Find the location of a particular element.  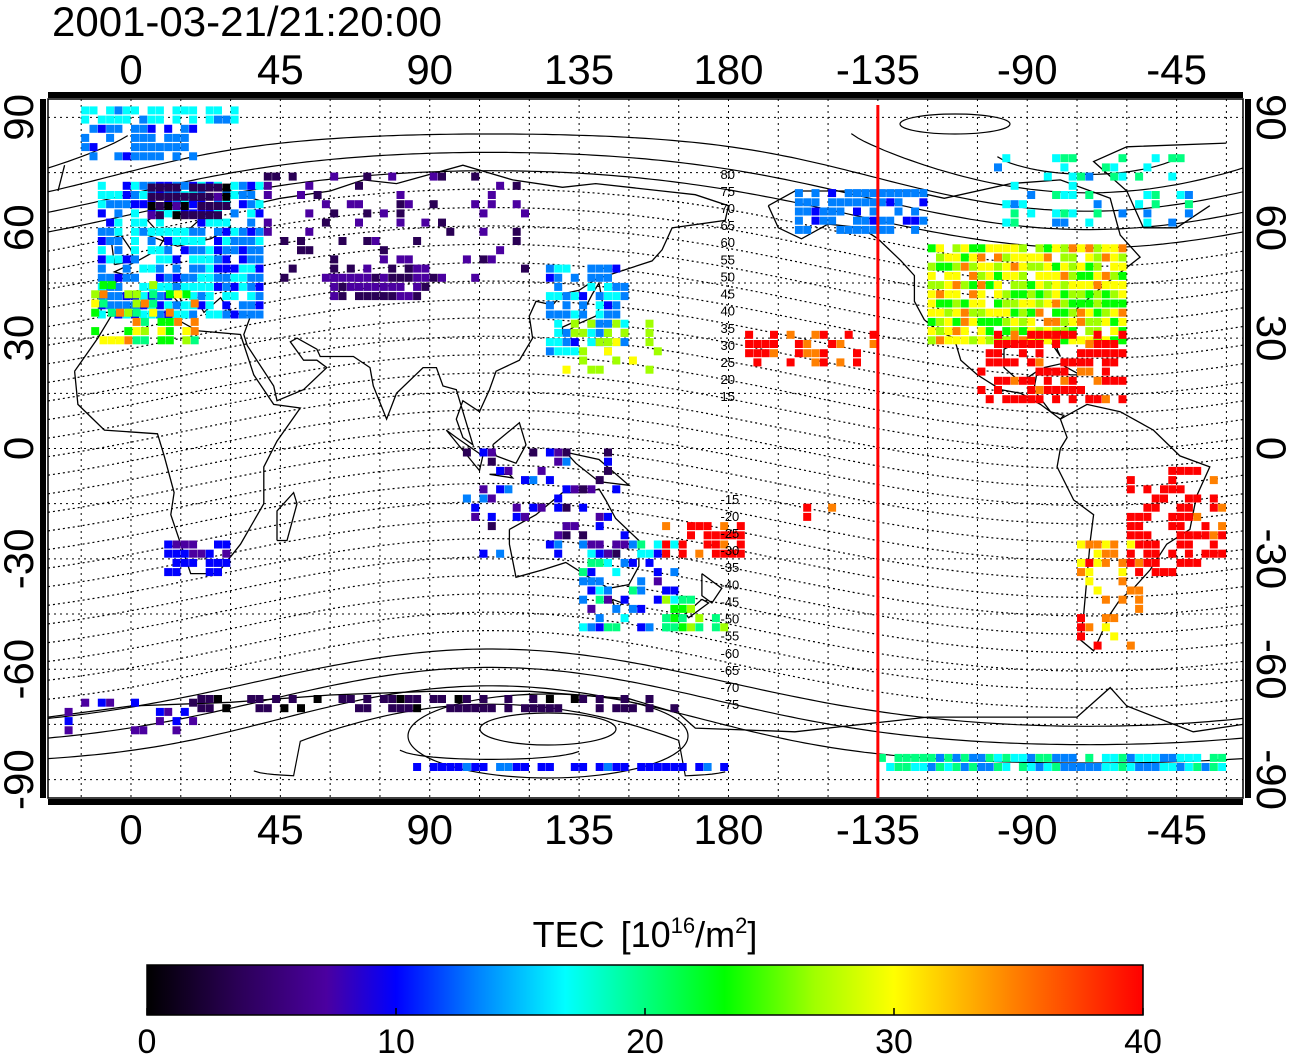

contour-label: -45 is located at coordinates (730, 602).